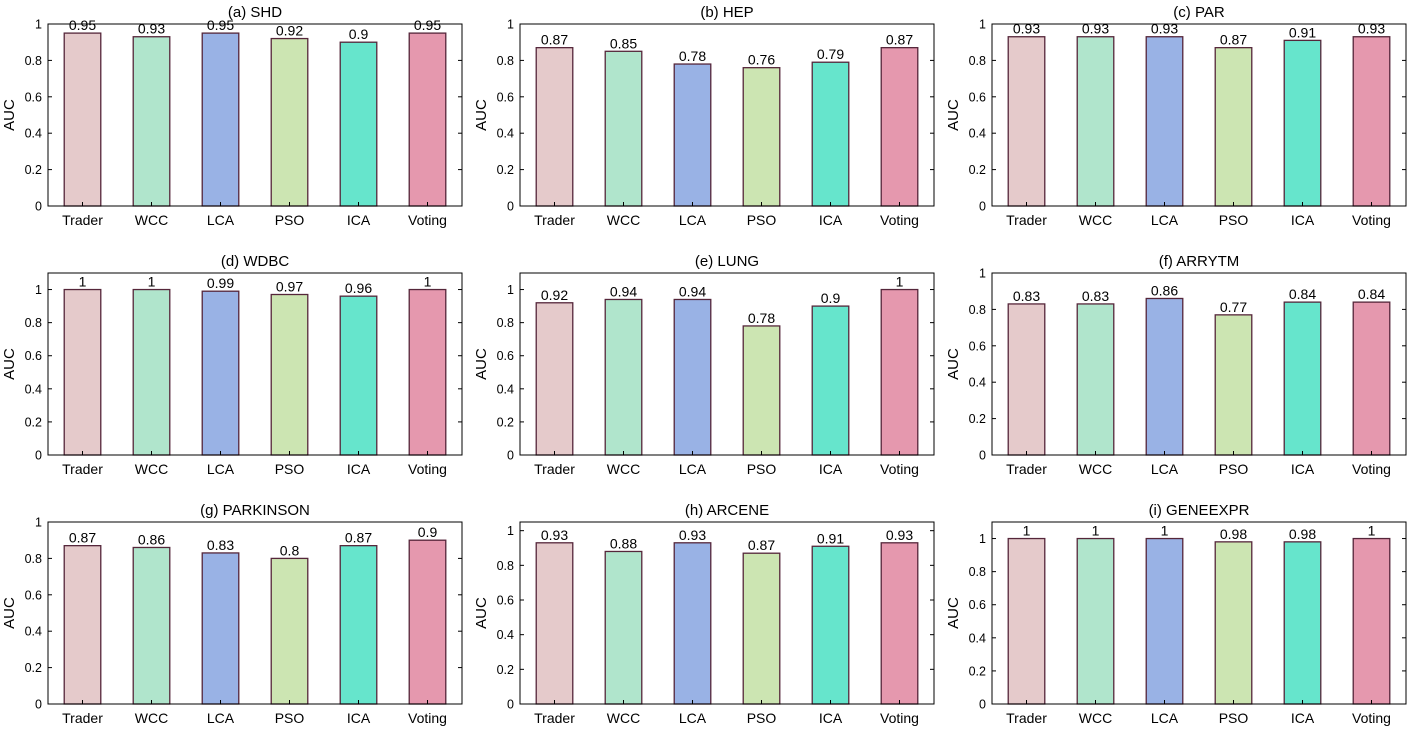  Describe the element at coordinates (1199, 12) in the screenshot. I see `chart-title: (c) PAR` at that location.